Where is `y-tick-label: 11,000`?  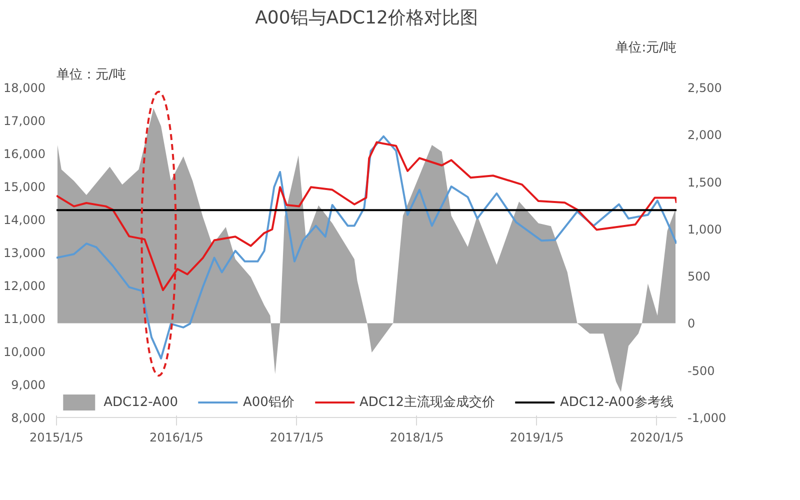 y-tick-label: 11,000 is located at coordinates (25, 319).